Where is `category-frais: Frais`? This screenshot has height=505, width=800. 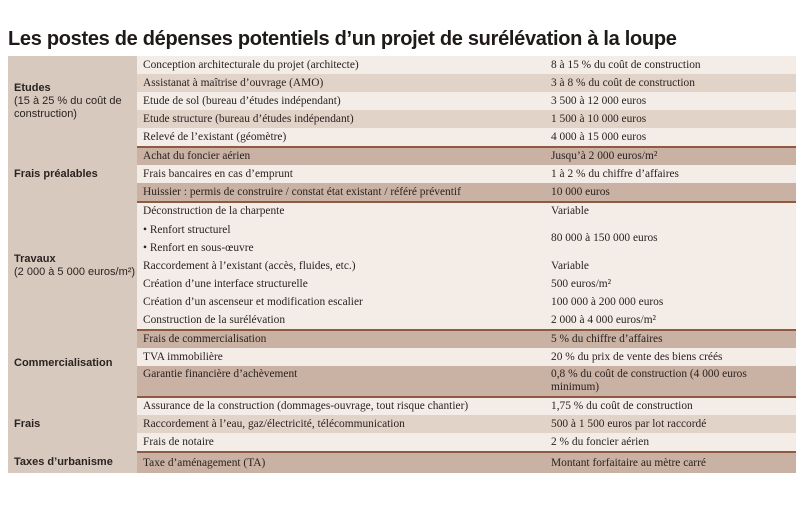
category-frais: Frais is located at coordinates (72, 424).